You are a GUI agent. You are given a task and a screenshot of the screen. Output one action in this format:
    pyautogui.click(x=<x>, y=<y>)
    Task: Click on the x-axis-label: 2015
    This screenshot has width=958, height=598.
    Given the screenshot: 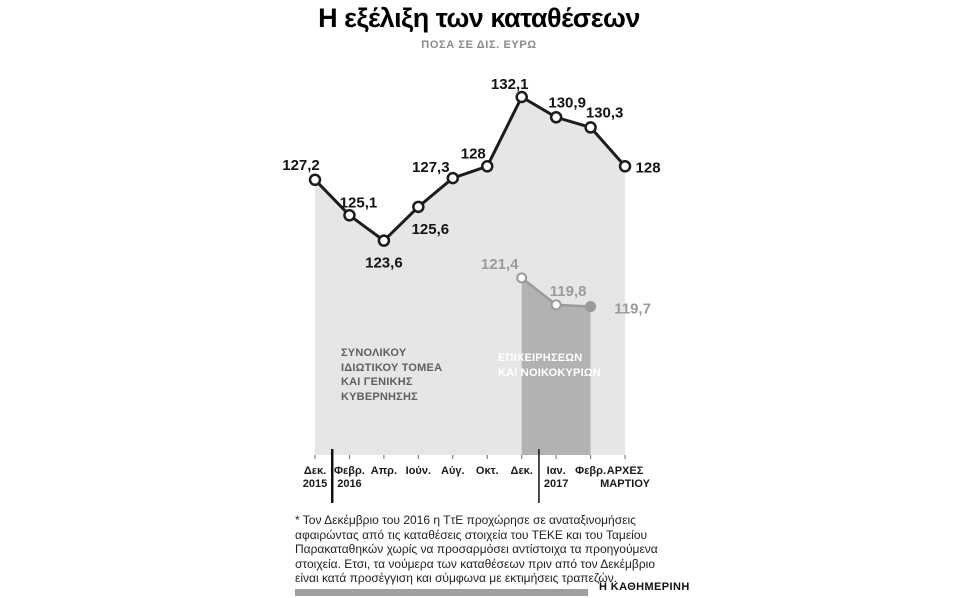 What is the action you would take?
    pyautogui.click(x=315, y=484)
    